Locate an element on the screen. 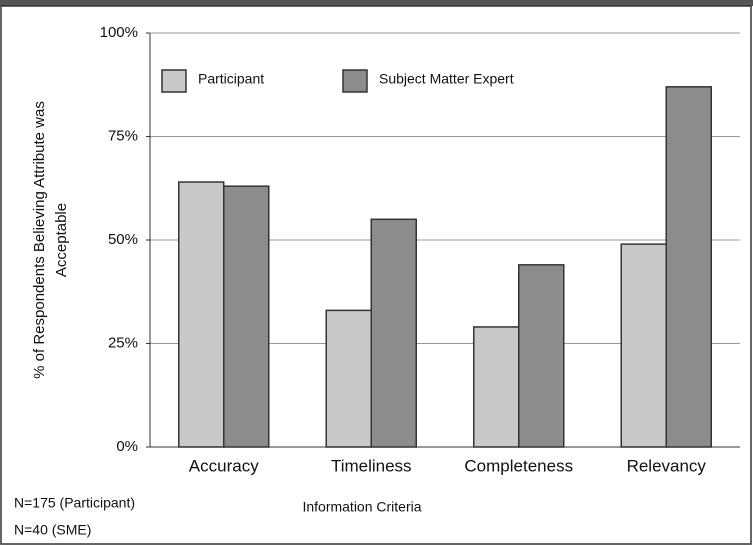  y-tick-label: 75% is located at coordinates (123, 135).